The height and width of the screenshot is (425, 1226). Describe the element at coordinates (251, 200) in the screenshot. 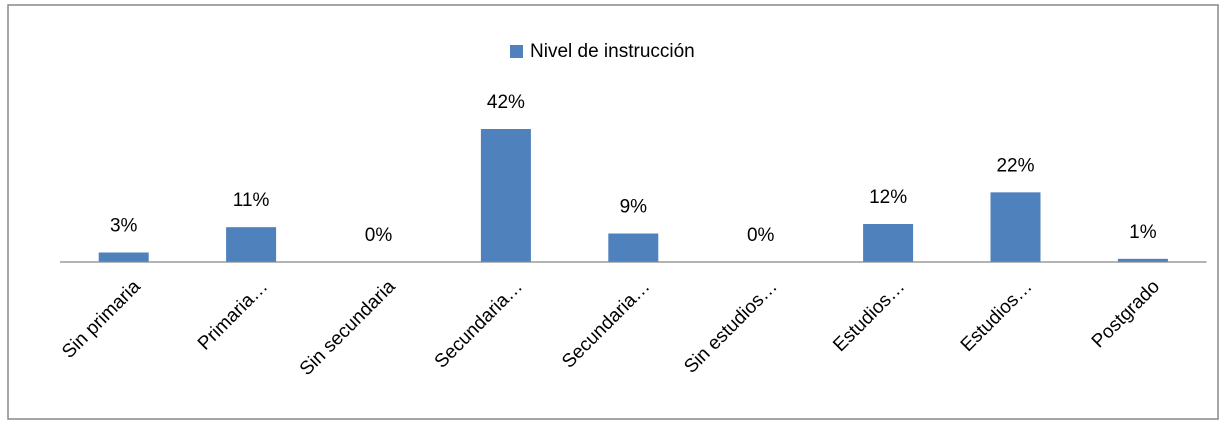

I see `data-label: 11%` at that location.